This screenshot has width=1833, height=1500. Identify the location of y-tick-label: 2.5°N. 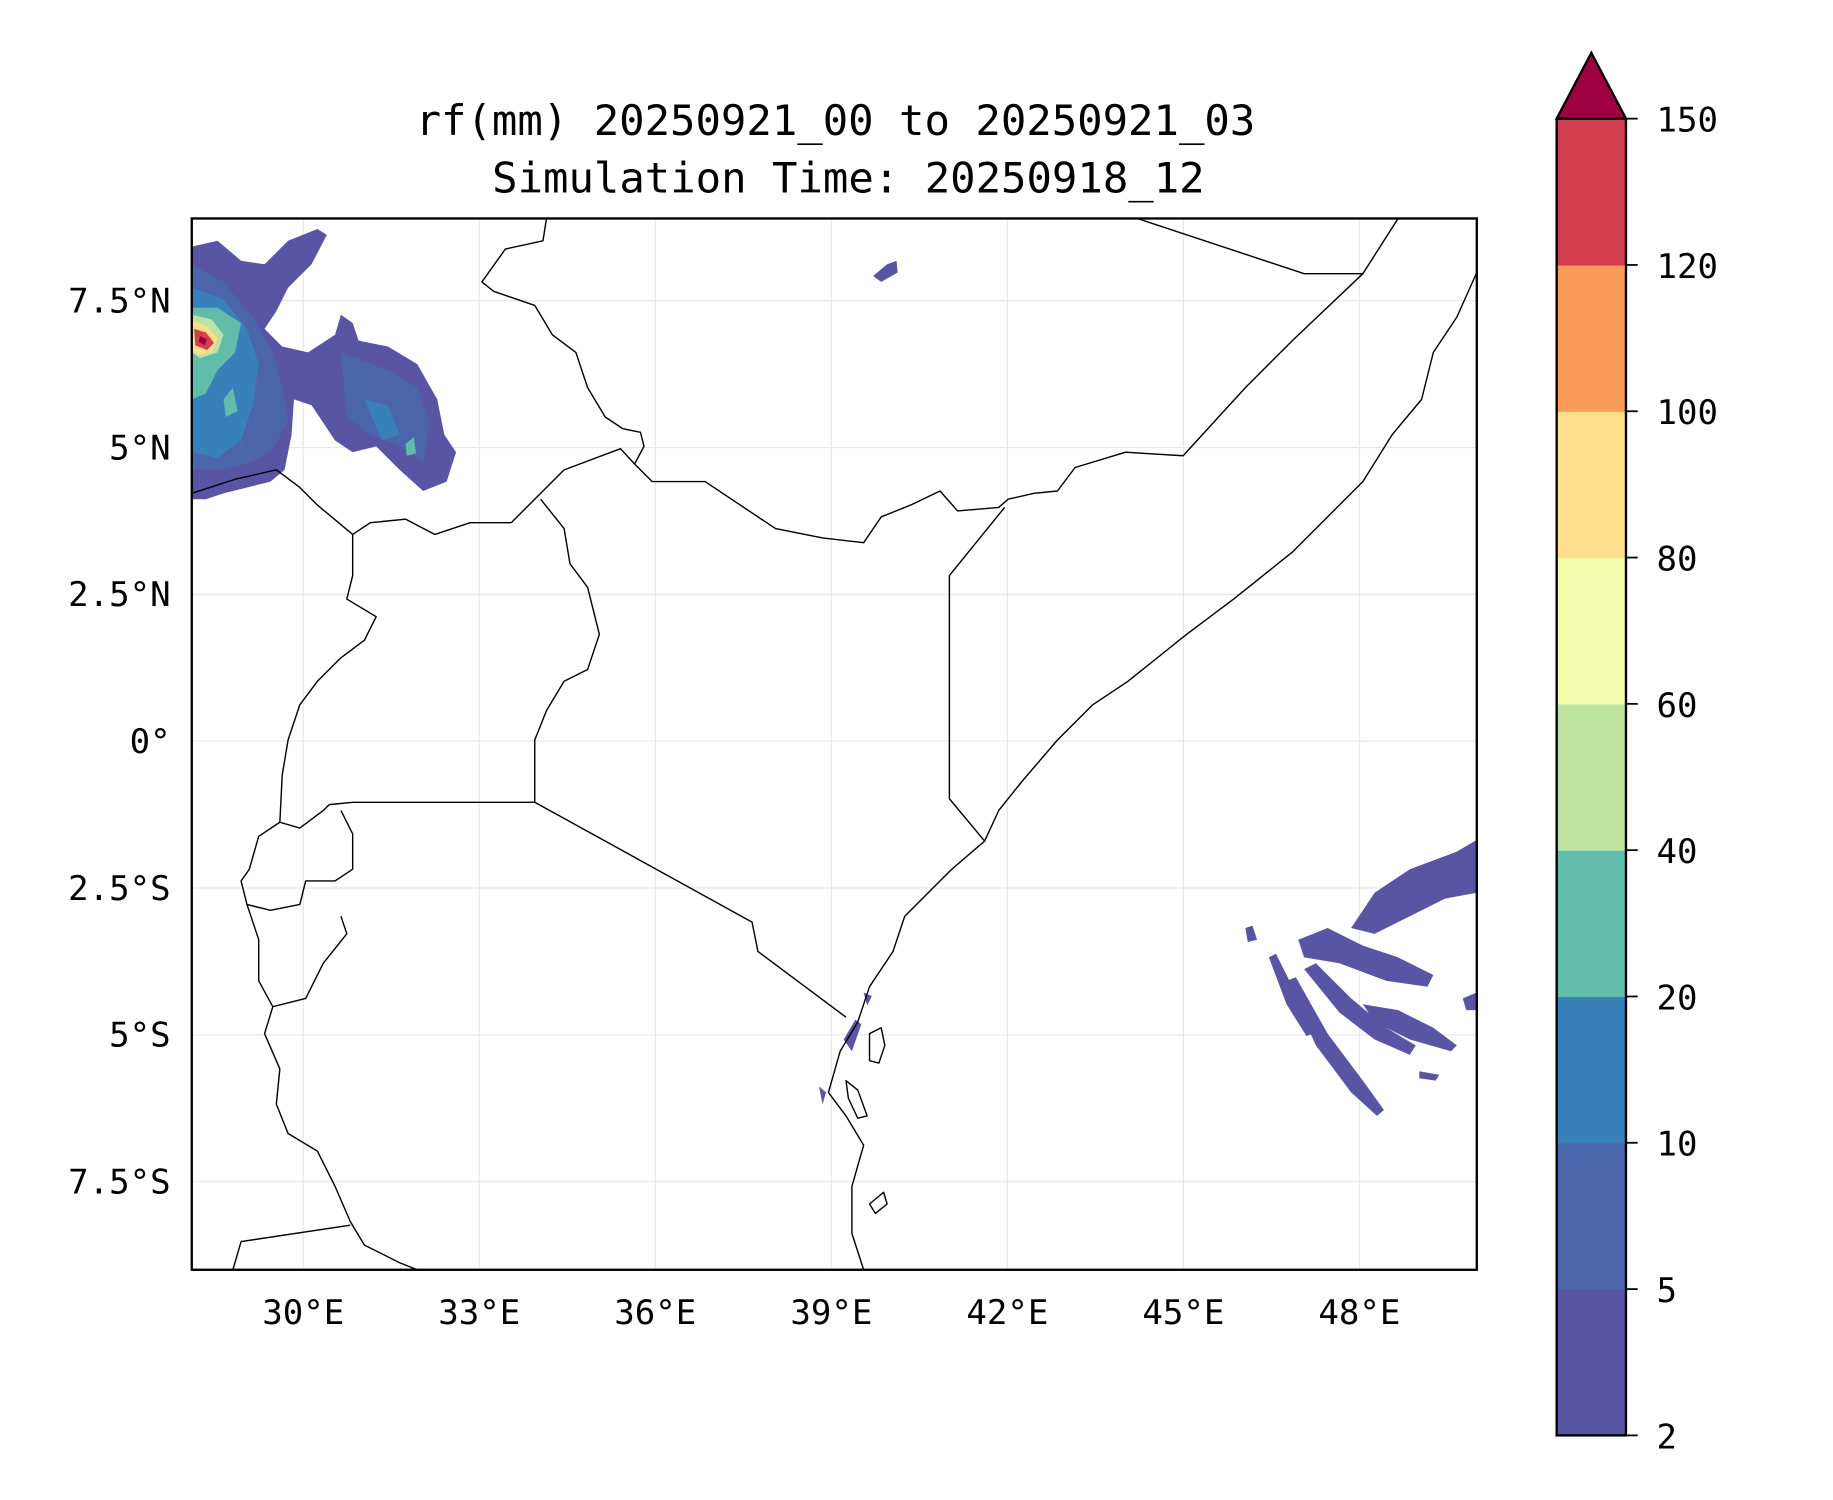
(119, 595).